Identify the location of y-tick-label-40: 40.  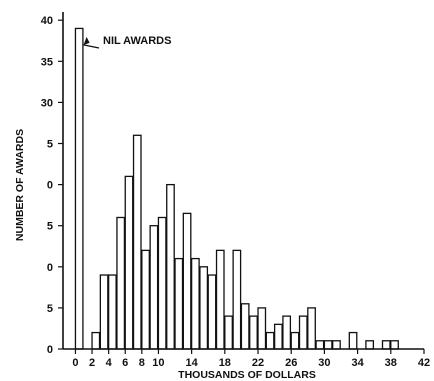
(47, 21).